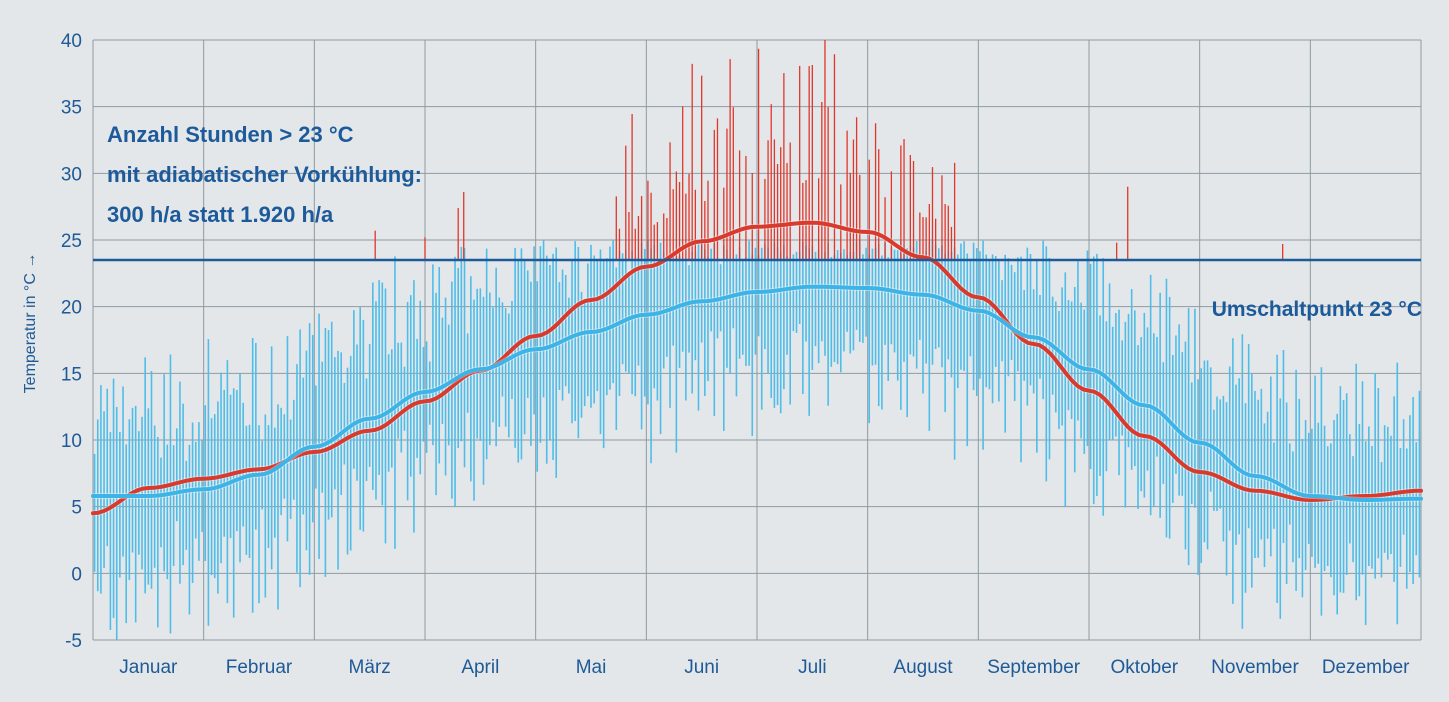 The width and height of the screenshot is (1449, 702). What do you see at coordinates (259, 667) in the screenshot?
I see `month-label: Februar` at bounding box center [259, 667].